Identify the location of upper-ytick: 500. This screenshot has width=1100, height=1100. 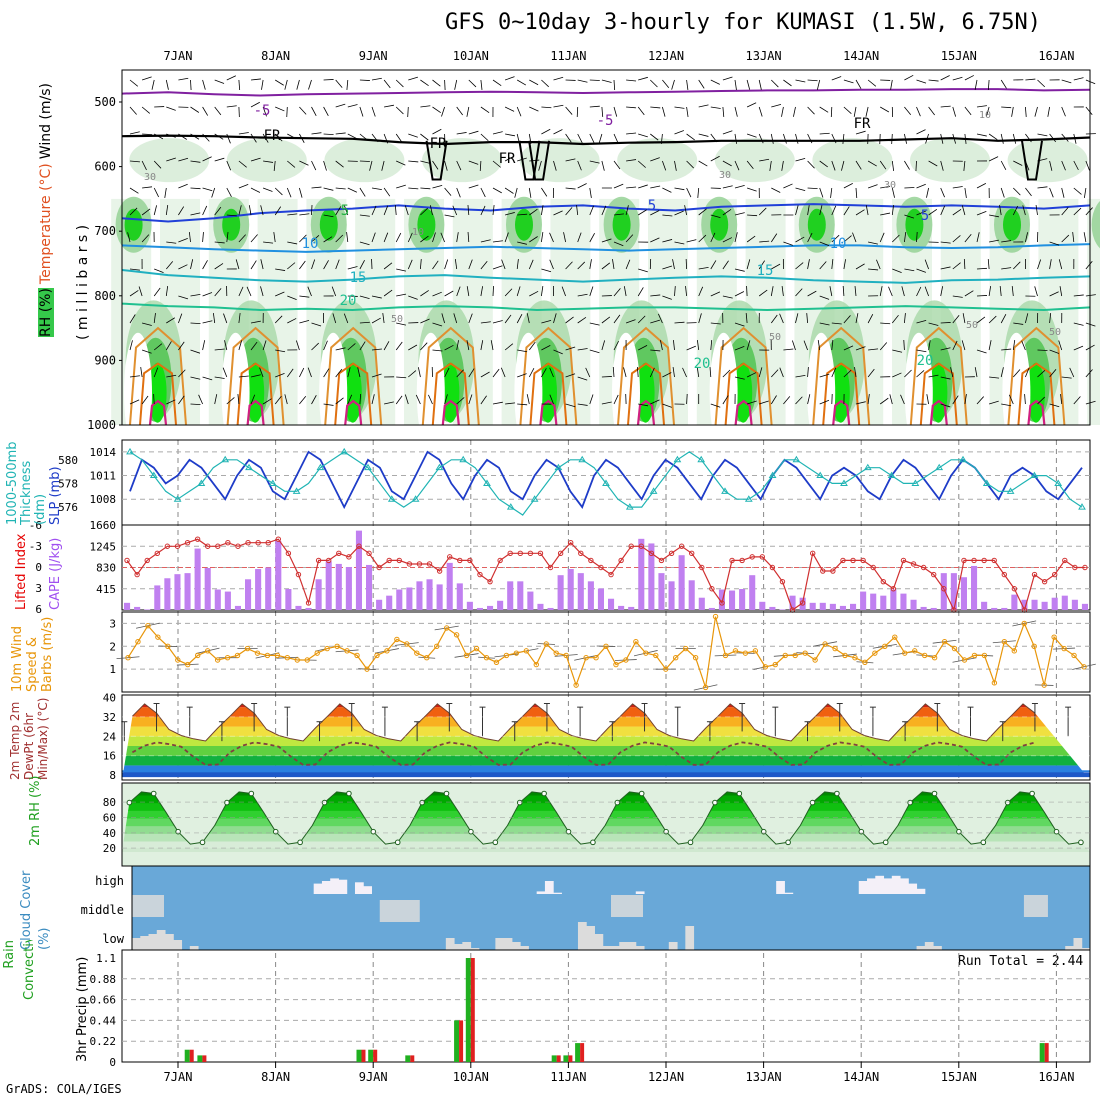
(105, 102).